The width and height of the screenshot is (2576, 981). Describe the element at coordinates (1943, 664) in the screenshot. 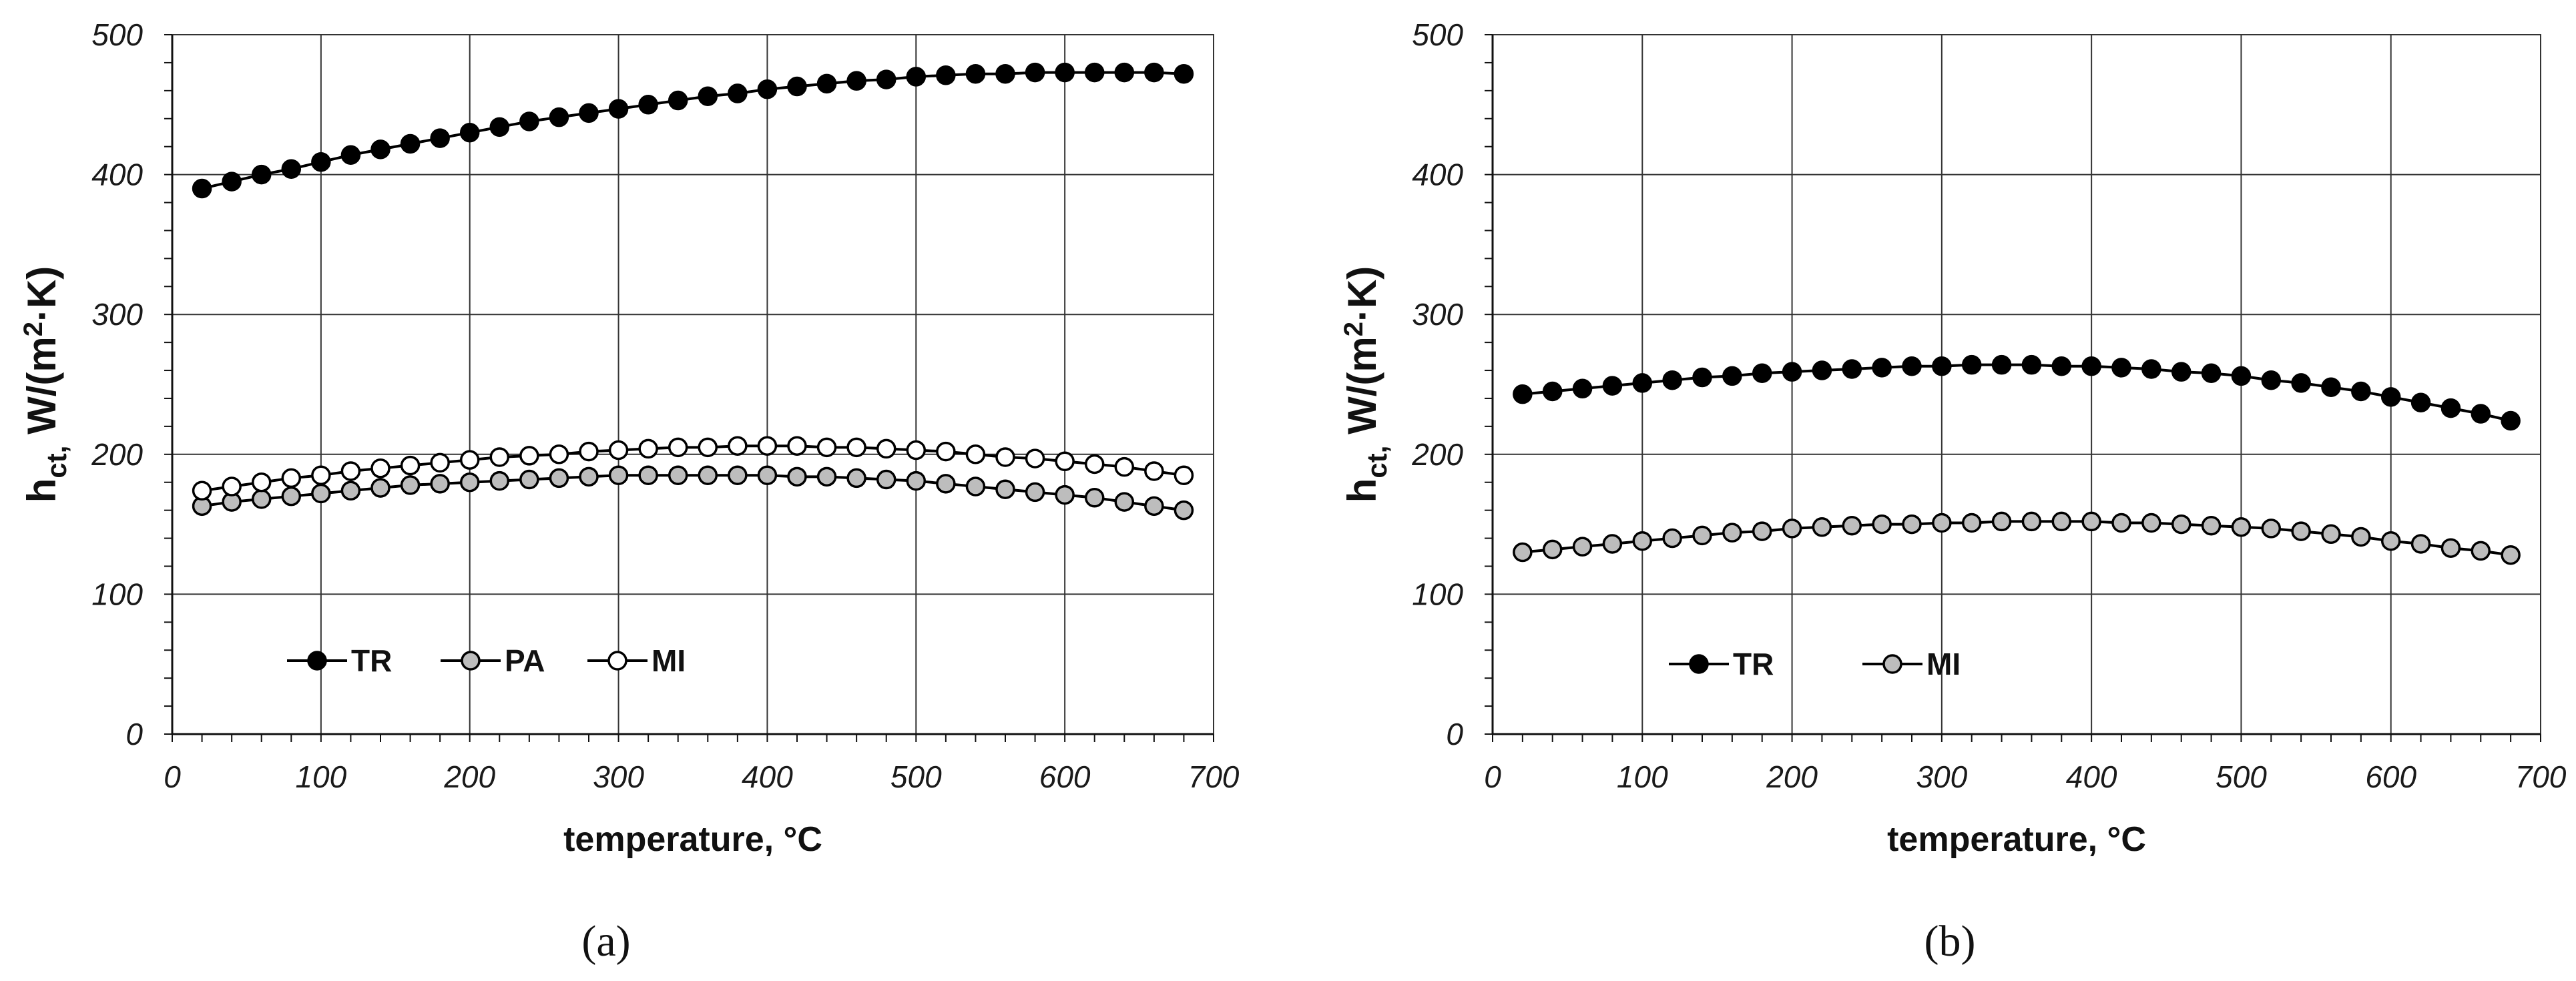

I see `legend-label: MI` at that location.